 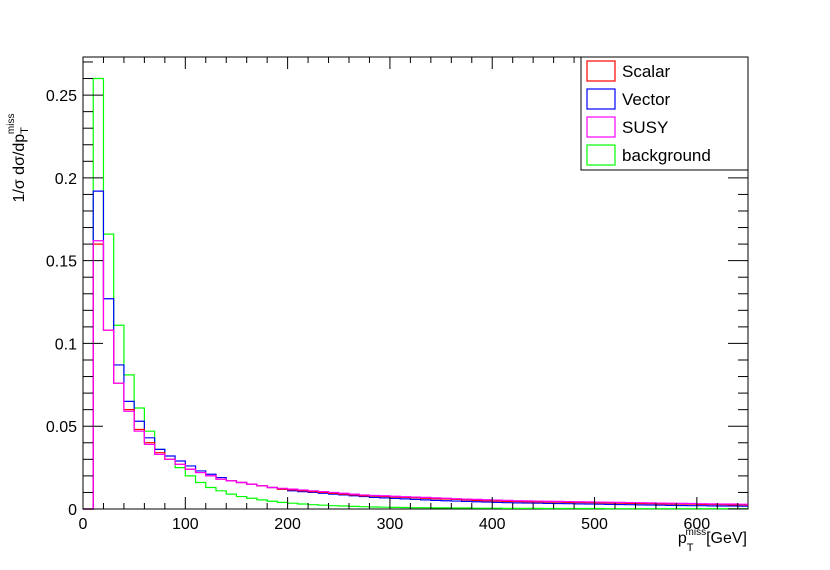 I want to click on x-tick-label-100: 100, so click(x=185, y=524).